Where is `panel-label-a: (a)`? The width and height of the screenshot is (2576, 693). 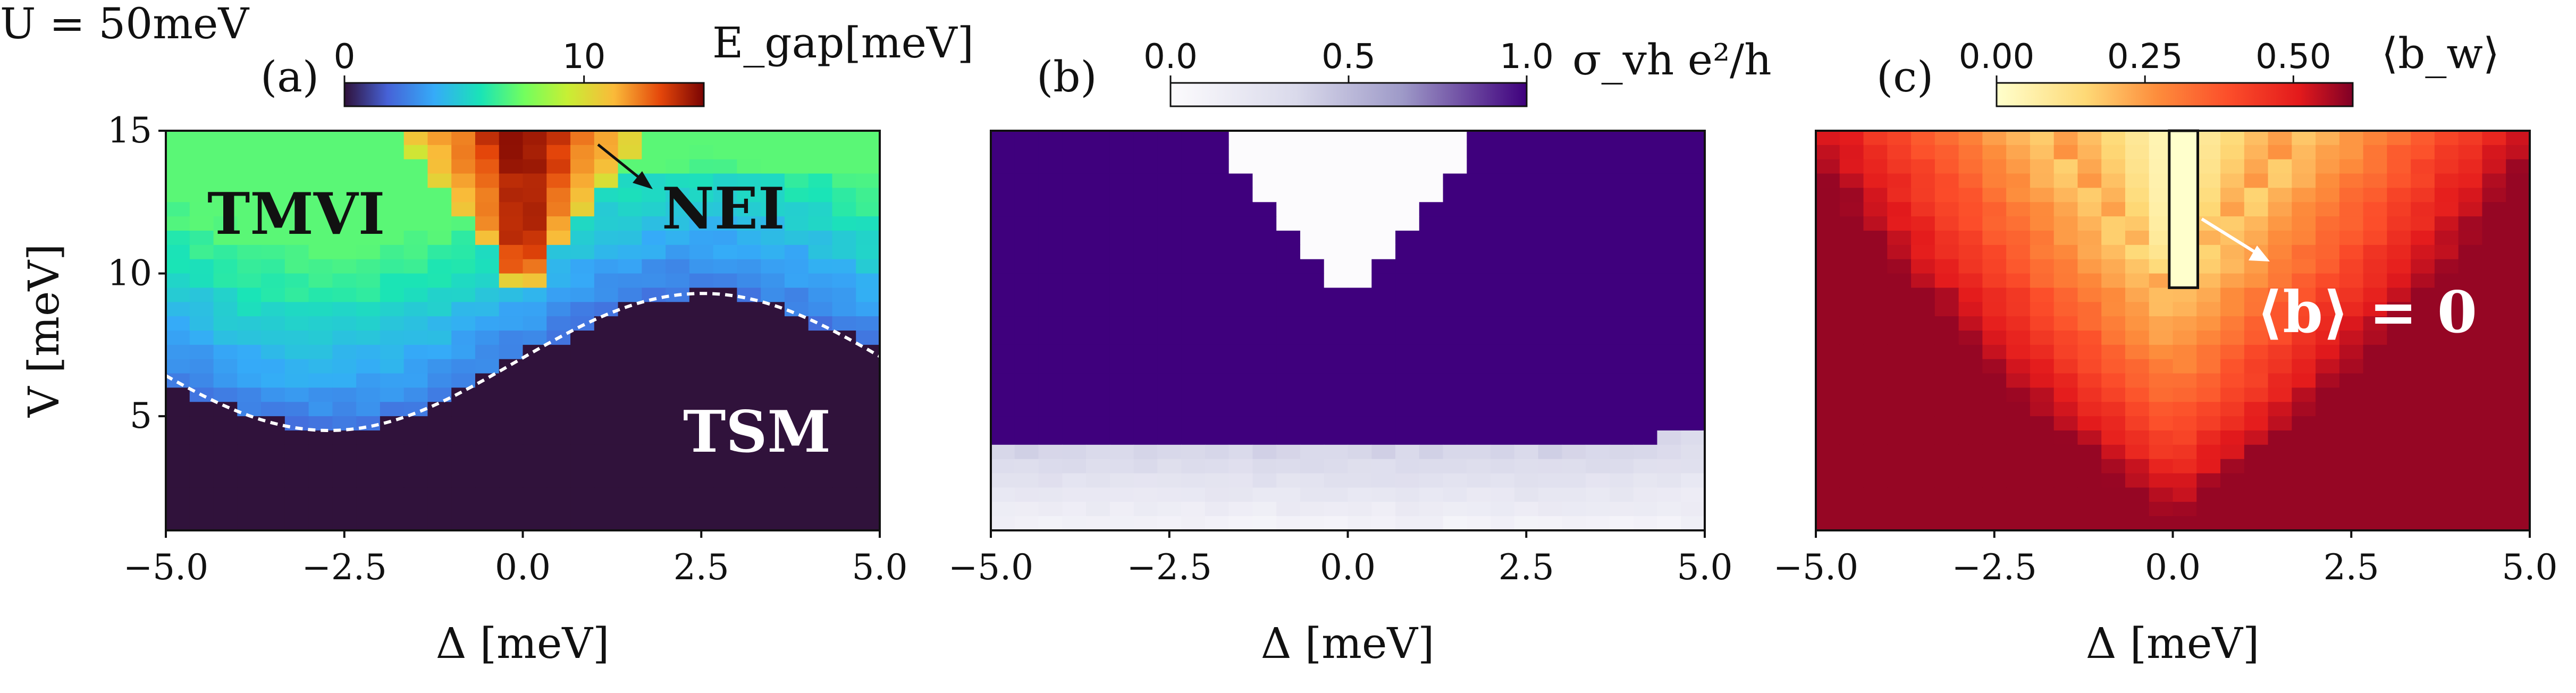
panel-label-a: (a) is located at coordinates (289, 77).